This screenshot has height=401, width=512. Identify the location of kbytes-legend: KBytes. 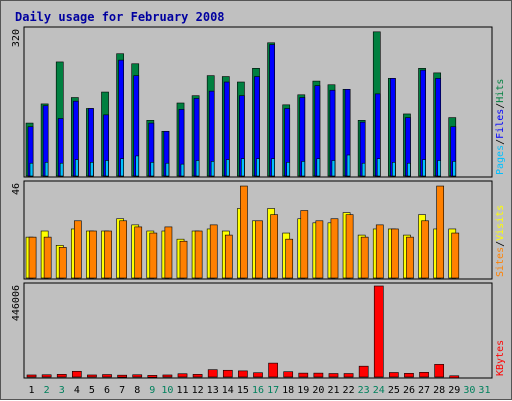
(500, 358).